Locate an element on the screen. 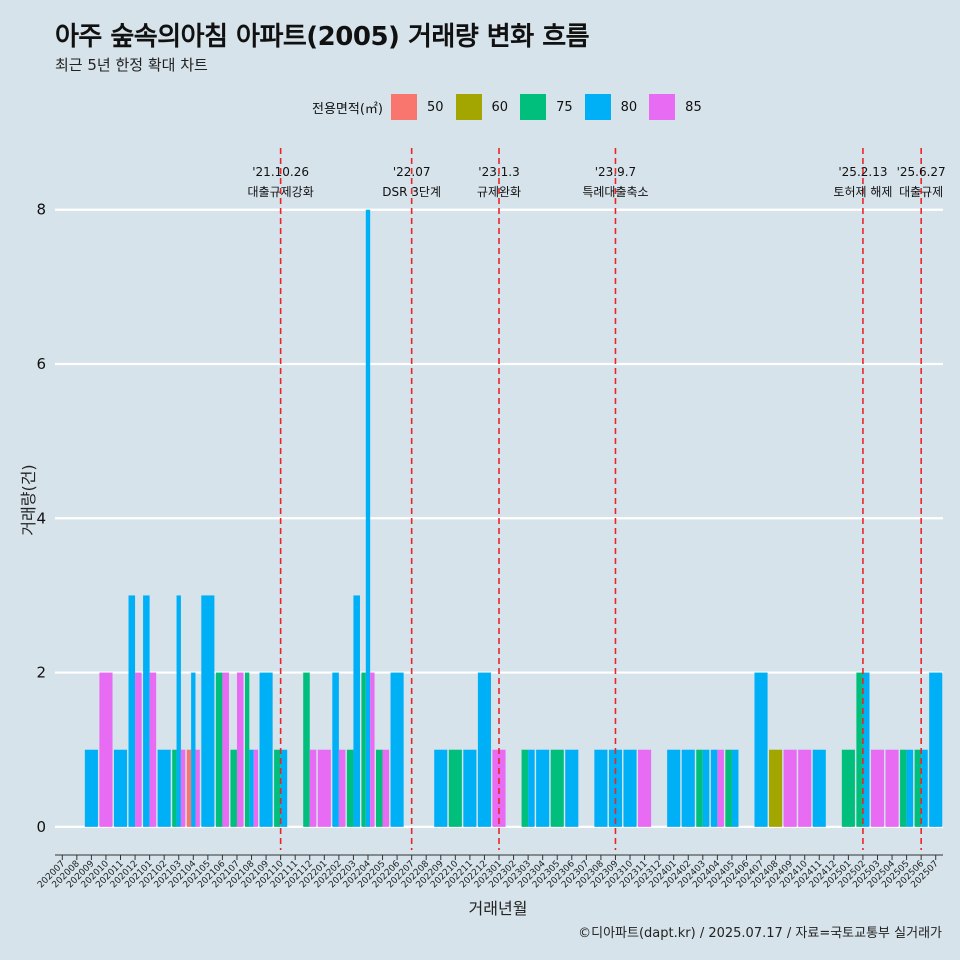 The height and width of the screenshot is (960, 960). annotation-text: 규제완화 is located at coordinates (499, 192).